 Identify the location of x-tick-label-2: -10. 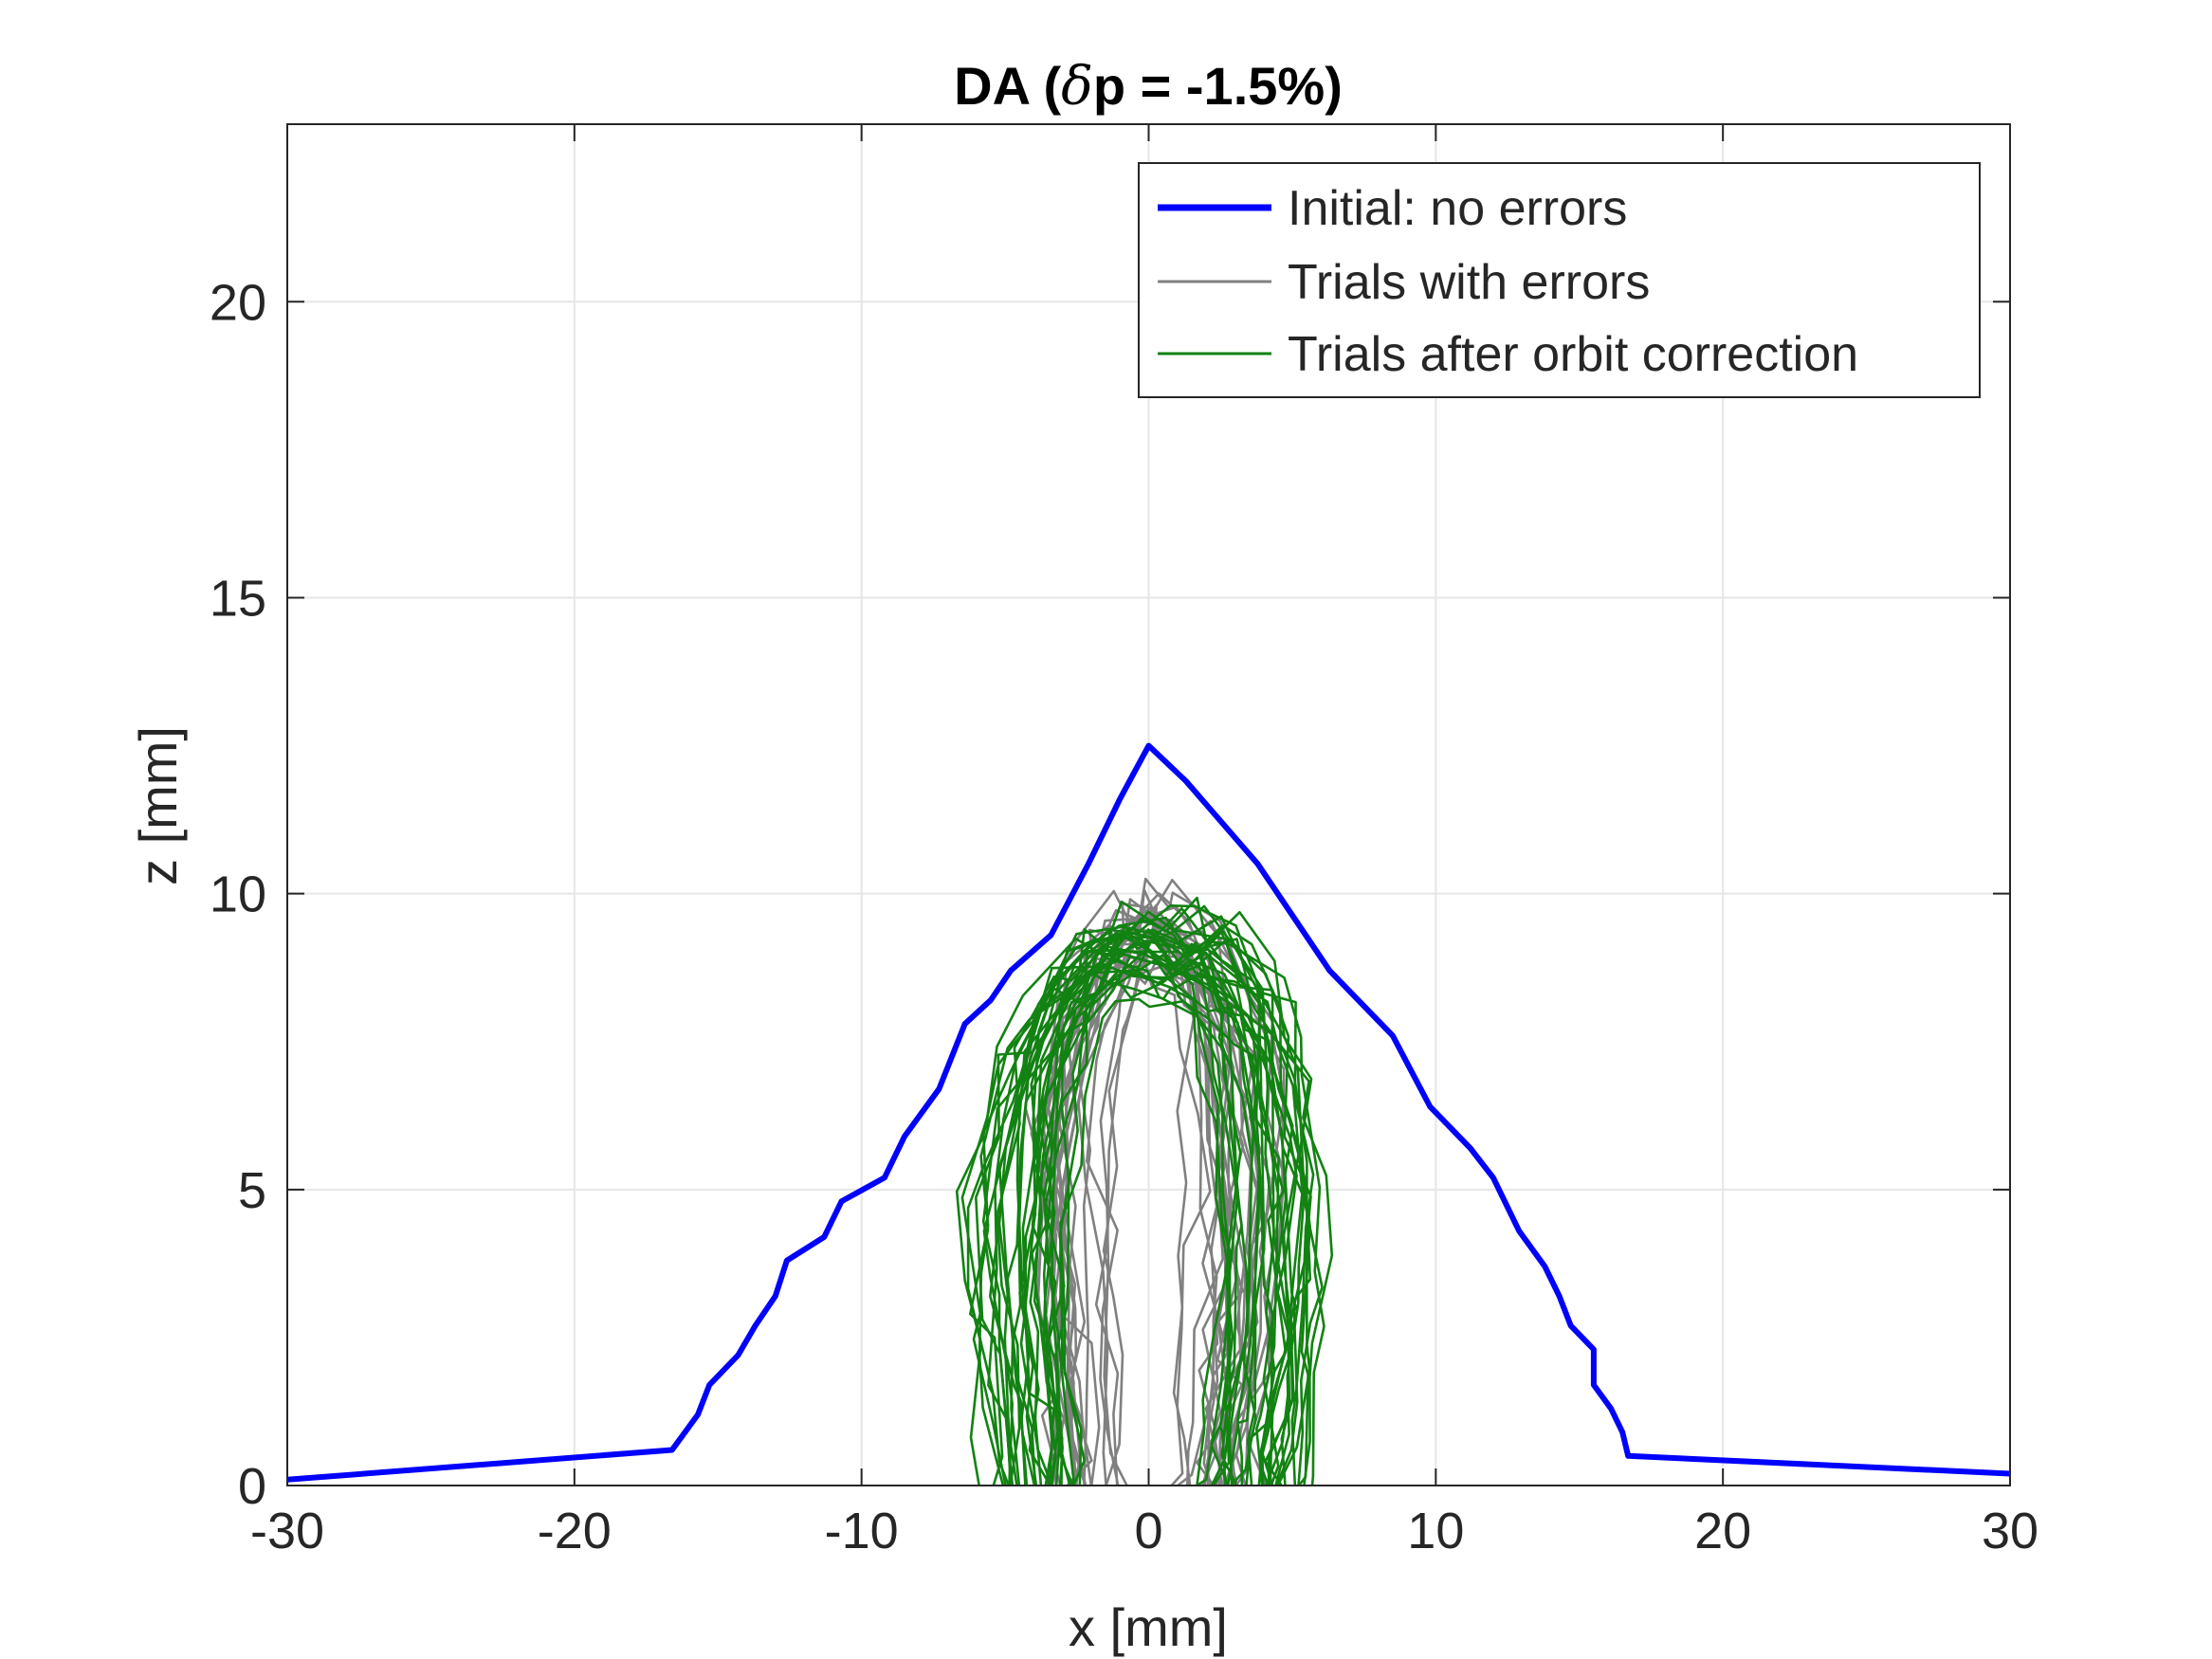
(862, 1531).